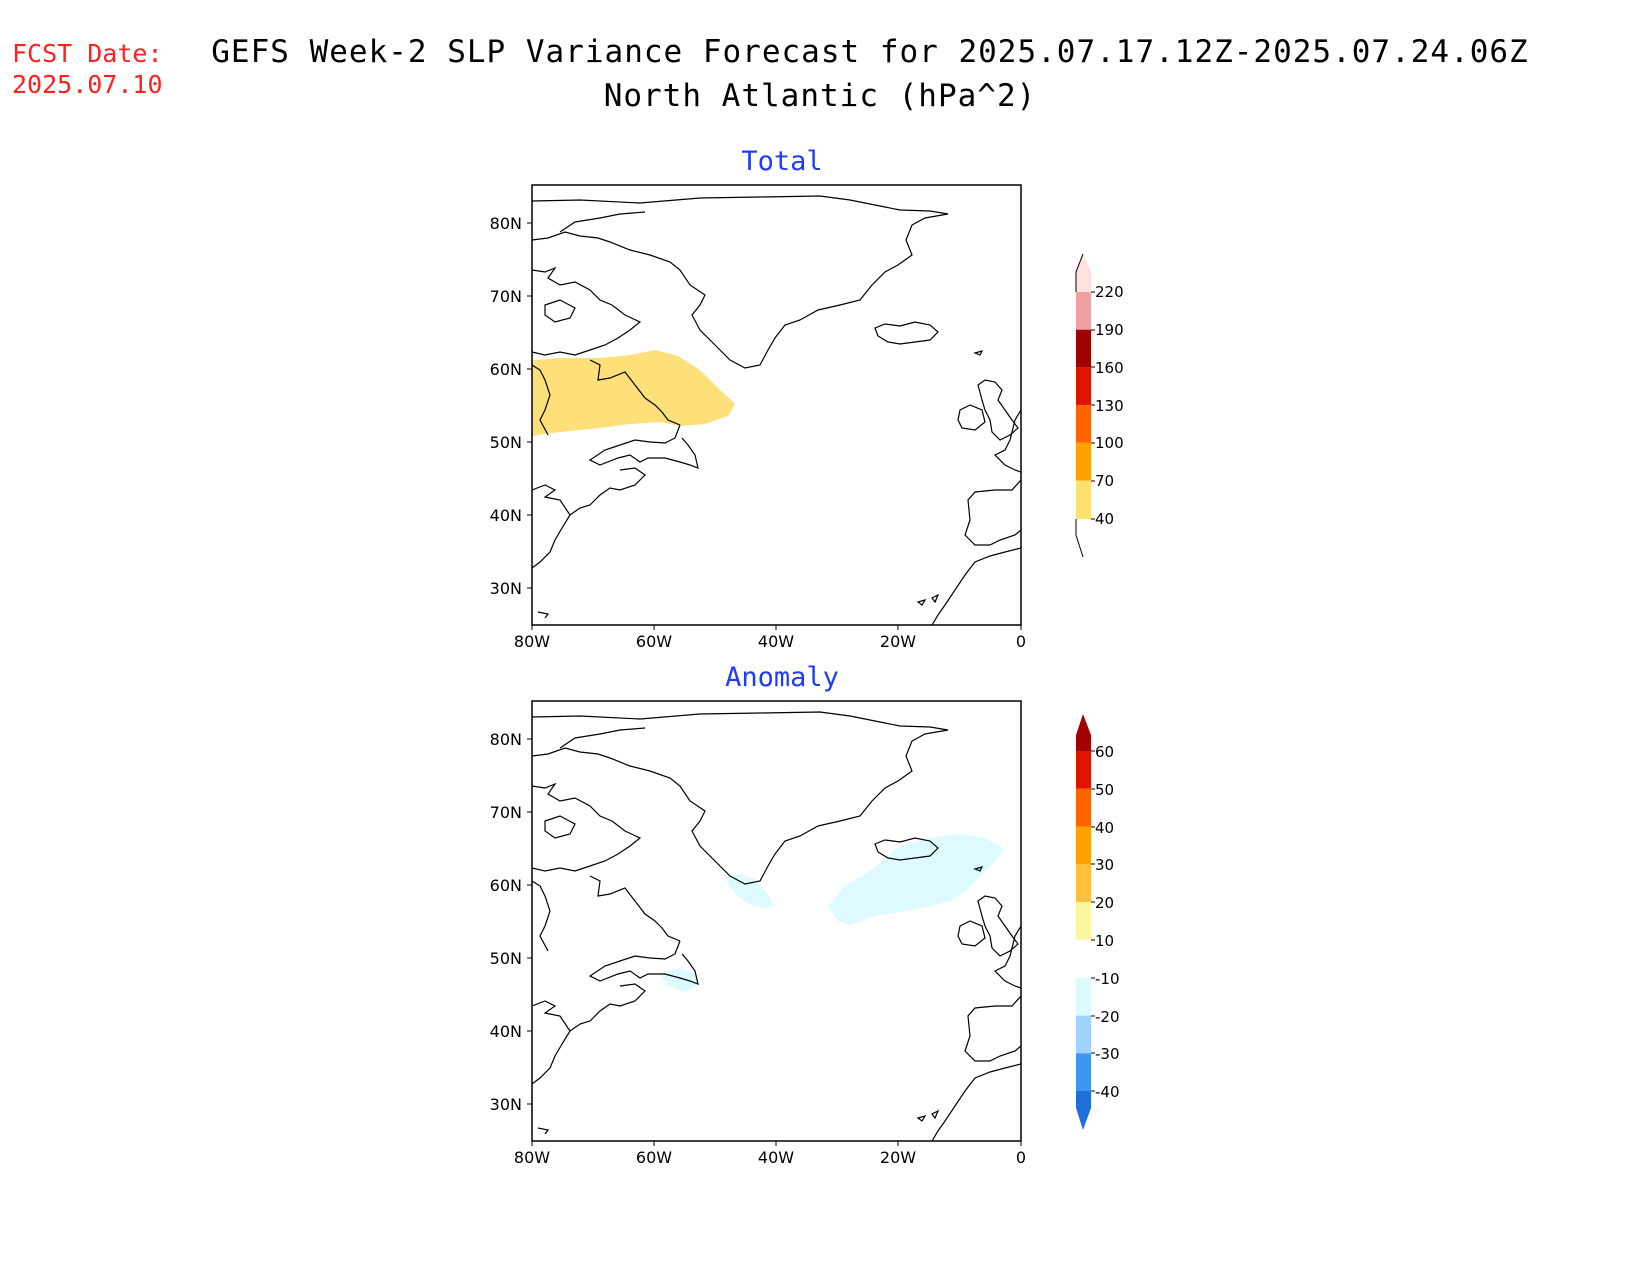  What do you see at coordinates (679, 980) in the screenshot?
I see `newfoundland-anomaly-shading` at bounding box center [679, 980].